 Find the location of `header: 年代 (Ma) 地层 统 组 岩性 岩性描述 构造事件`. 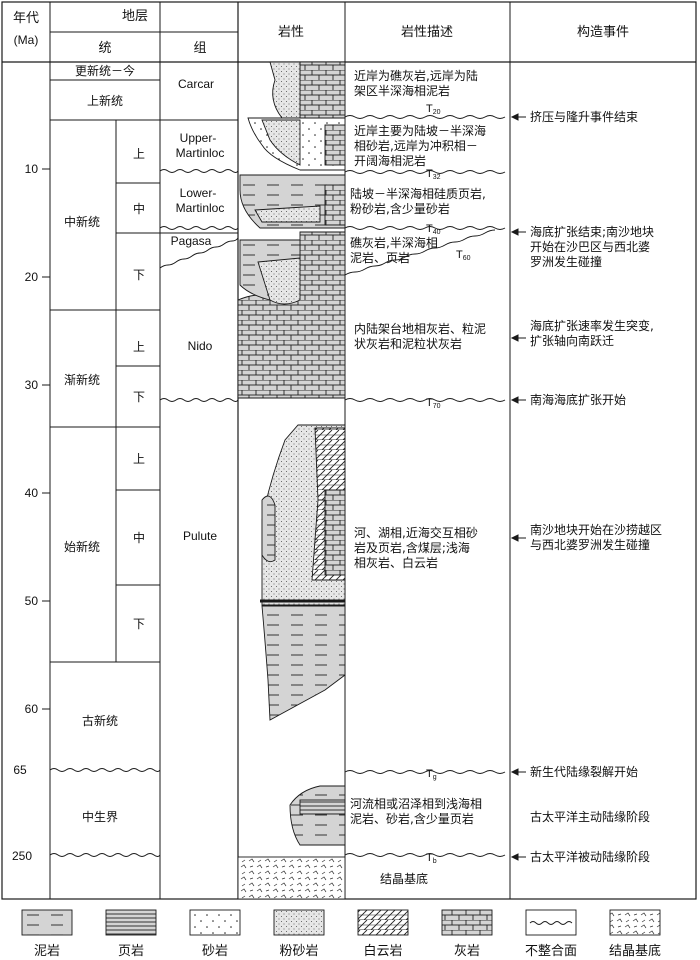

header: 年代 (Ma) 地层 统 组 岩性 岩性描述 构造事件 is located at coordinates (321, 32).